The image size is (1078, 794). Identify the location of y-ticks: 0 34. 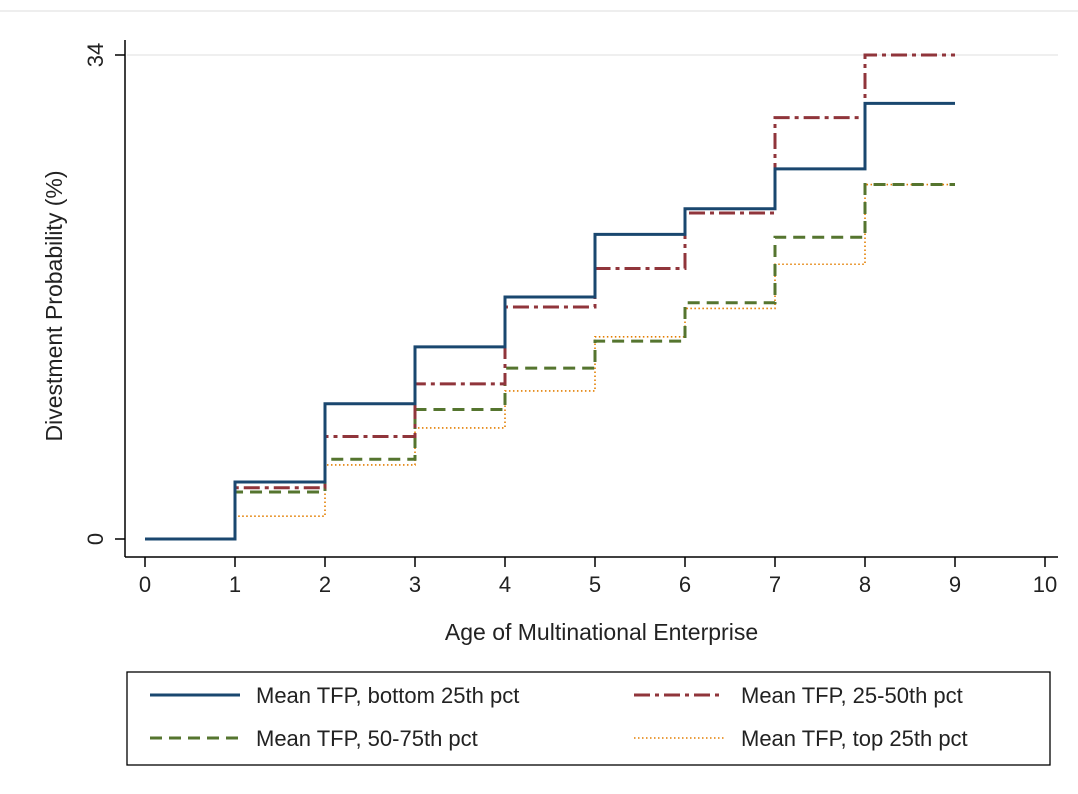
(104, 294).